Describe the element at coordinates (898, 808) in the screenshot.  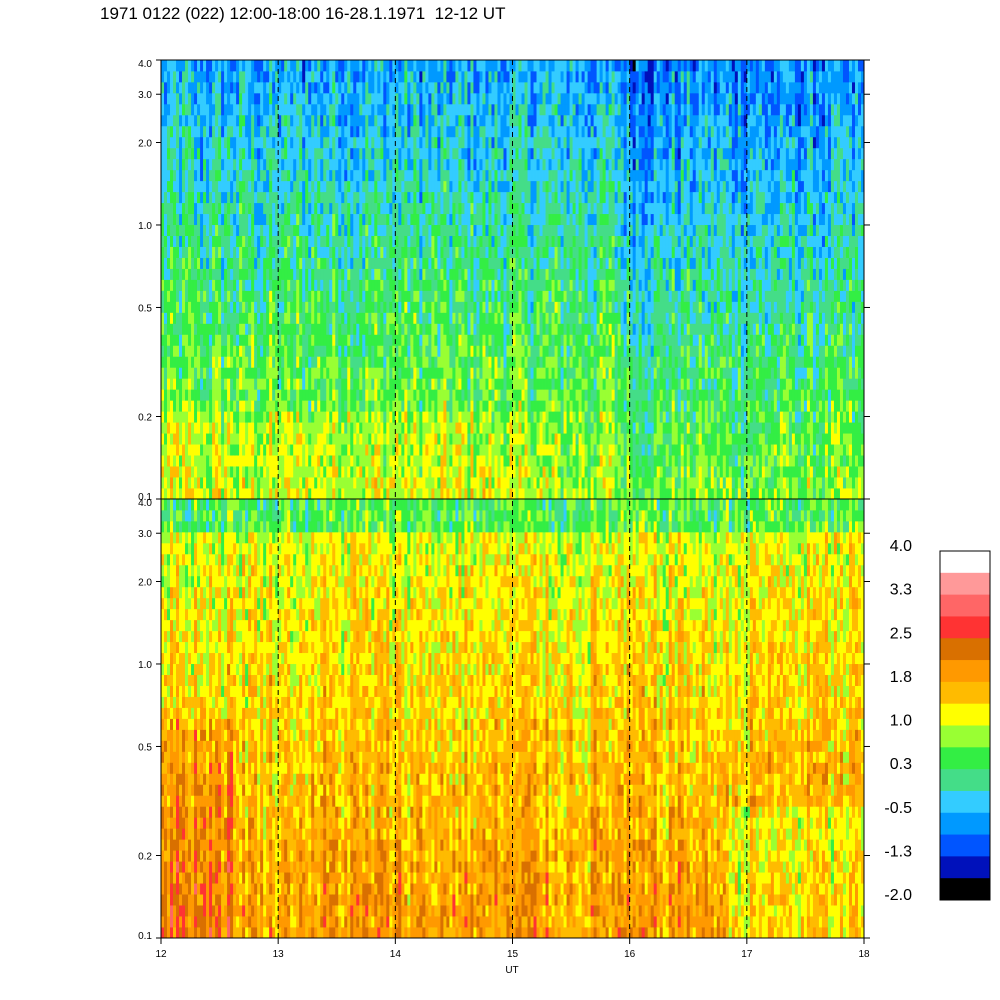
I see `colorbar-label: -0.5` at that location.